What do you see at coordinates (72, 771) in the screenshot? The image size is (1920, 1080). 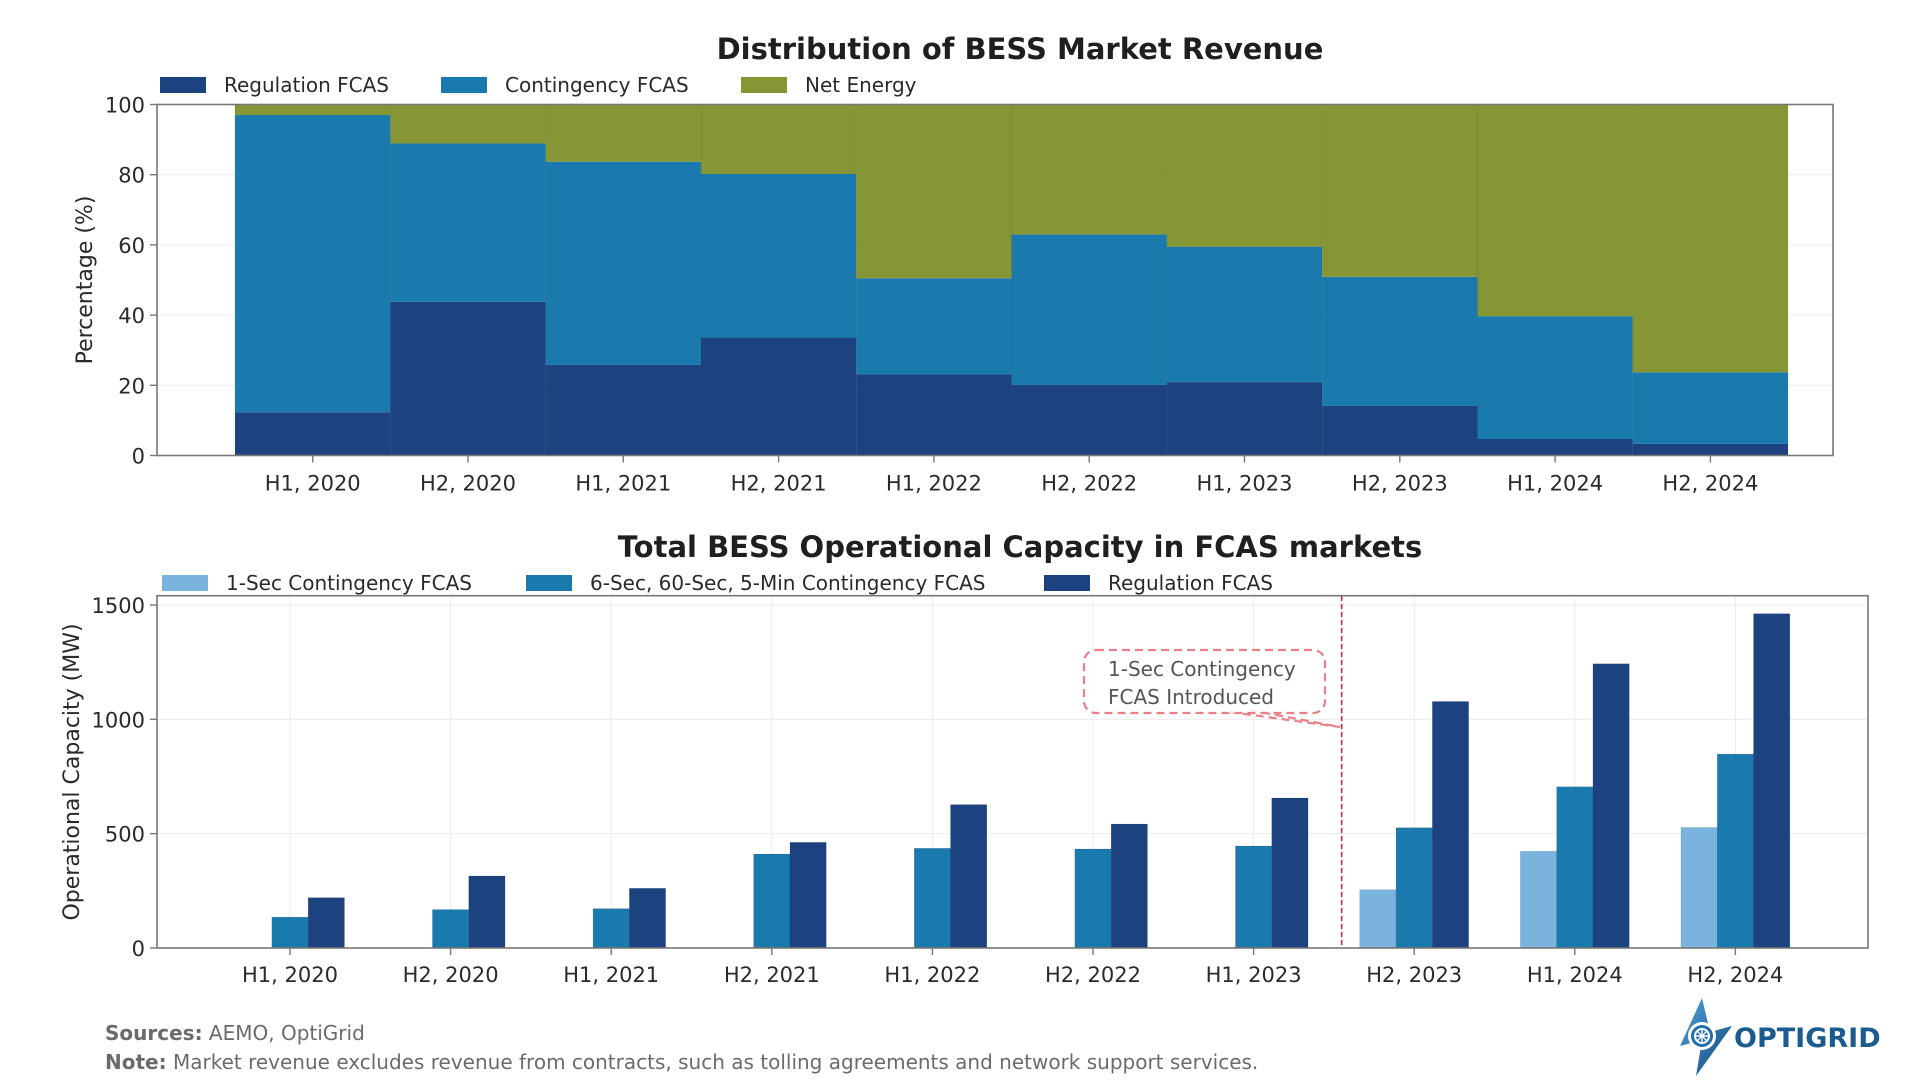 I see `y-axis-label: Operational Capacity (MW)` at bounding box center [72, 771].